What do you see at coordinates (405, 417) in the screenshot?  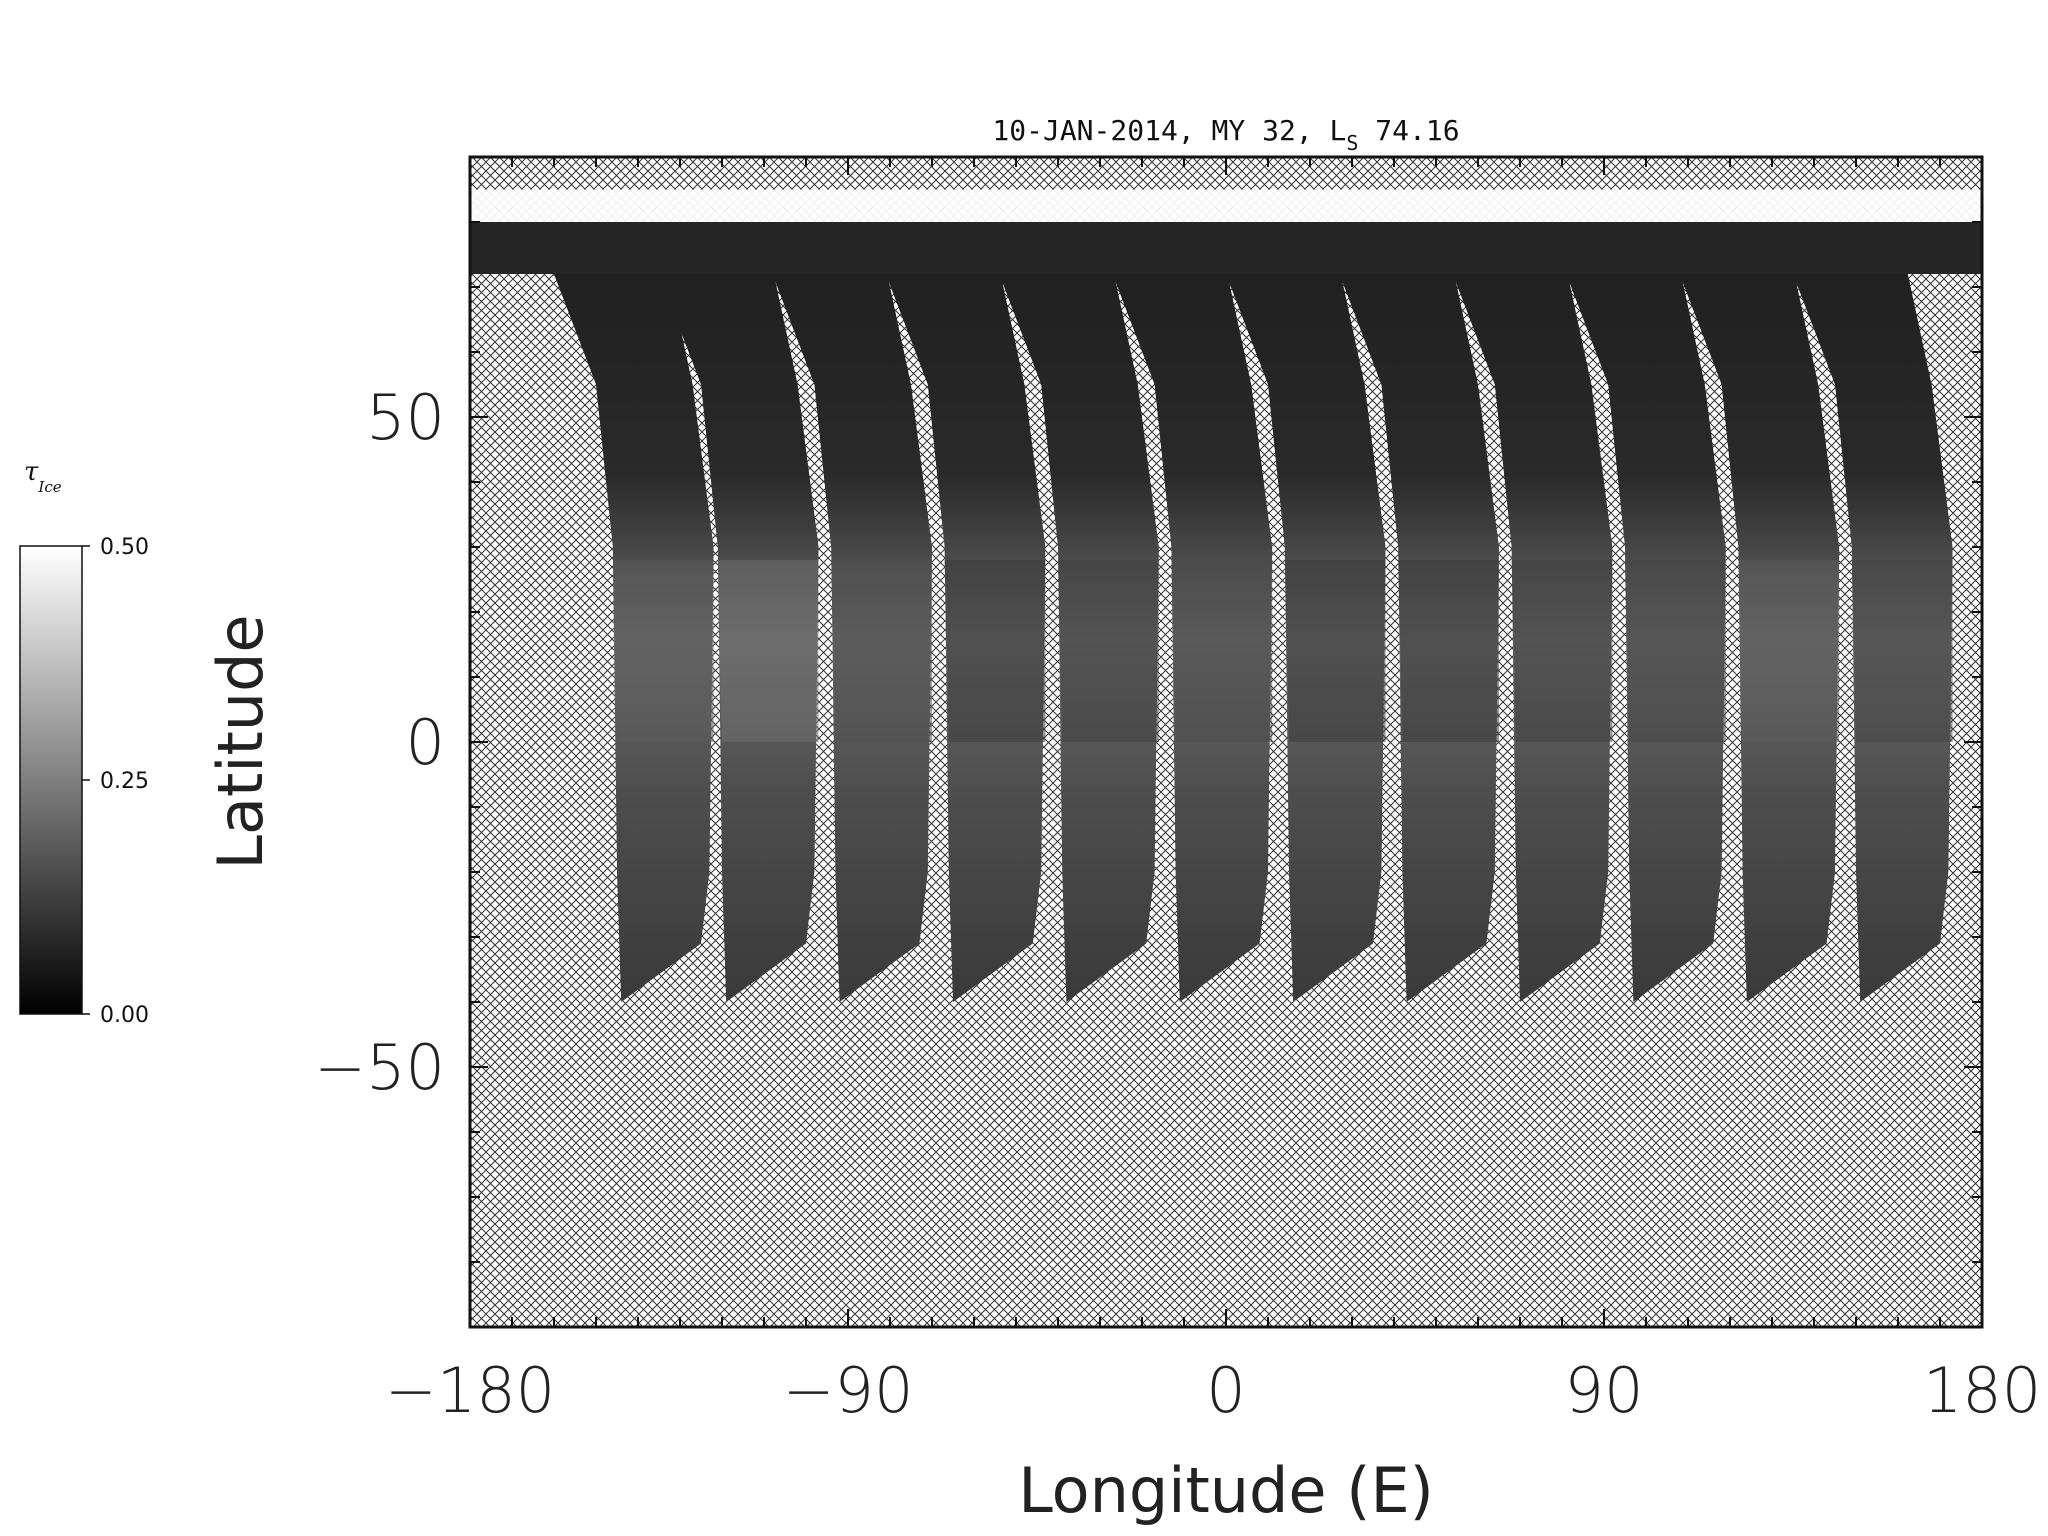 I see `y-tick-label: 50` at bounding box center [405, 417].